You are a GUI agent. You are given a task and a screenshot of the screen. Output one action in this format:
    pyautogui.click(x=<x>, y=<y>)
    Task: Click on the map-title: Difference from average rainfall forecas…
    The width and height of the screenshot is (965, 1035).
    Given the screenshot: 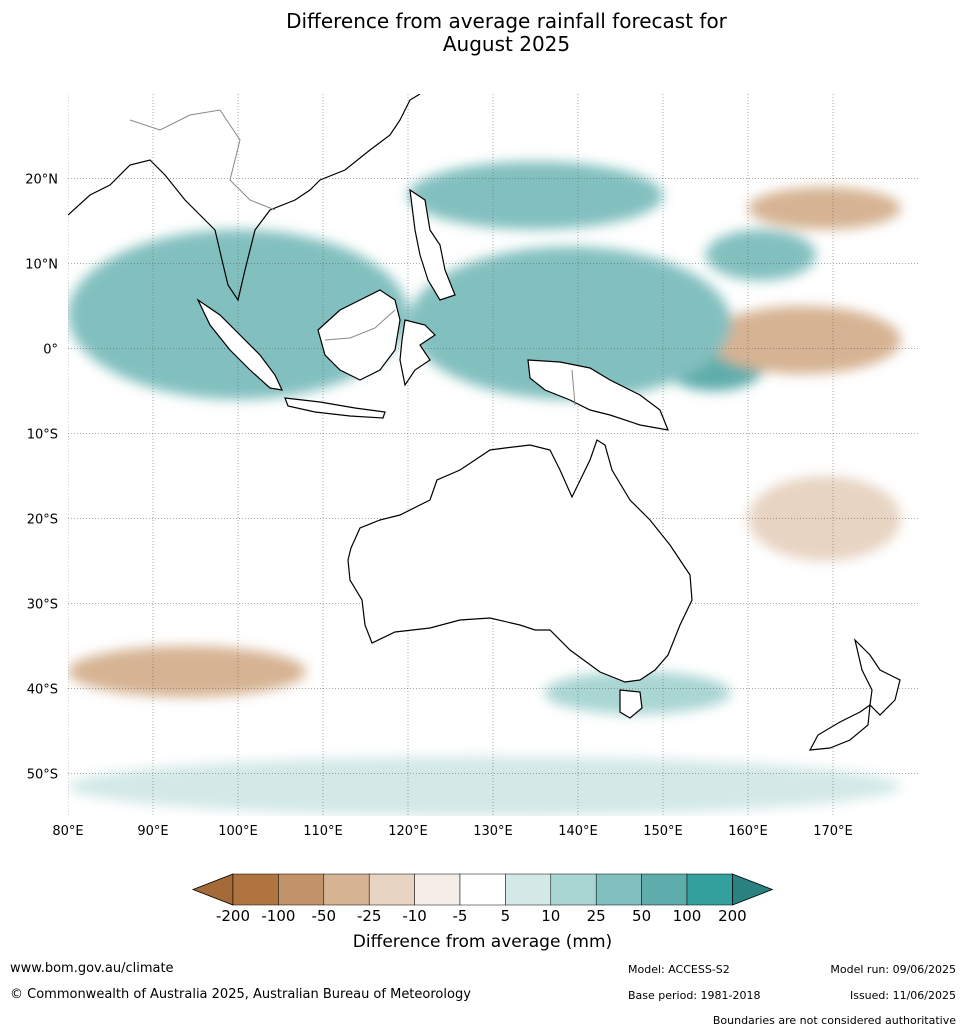 What is the action you would take?
    pyautogui.click(x=482, y=33)
    